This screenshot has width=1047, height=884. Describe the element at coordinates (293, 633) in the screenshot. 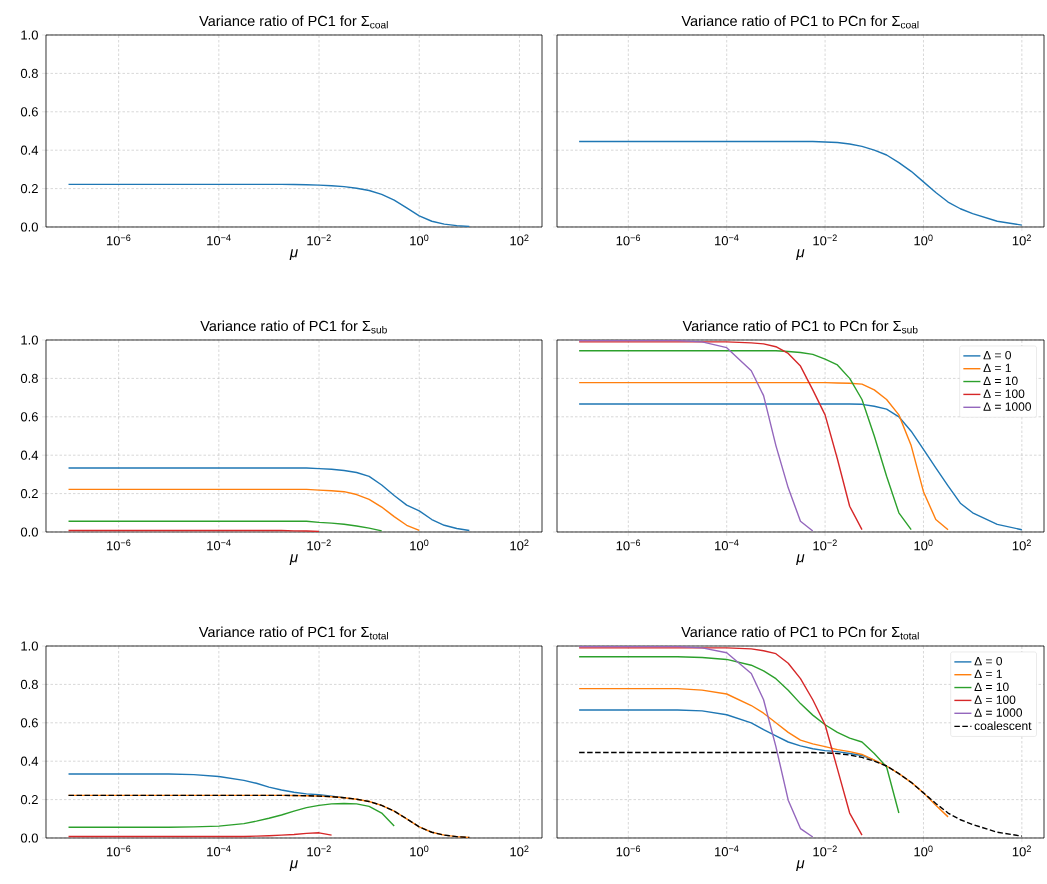

I see `chart-title: Variance ratio of PC1 for Σ$_{total}$` at that location.